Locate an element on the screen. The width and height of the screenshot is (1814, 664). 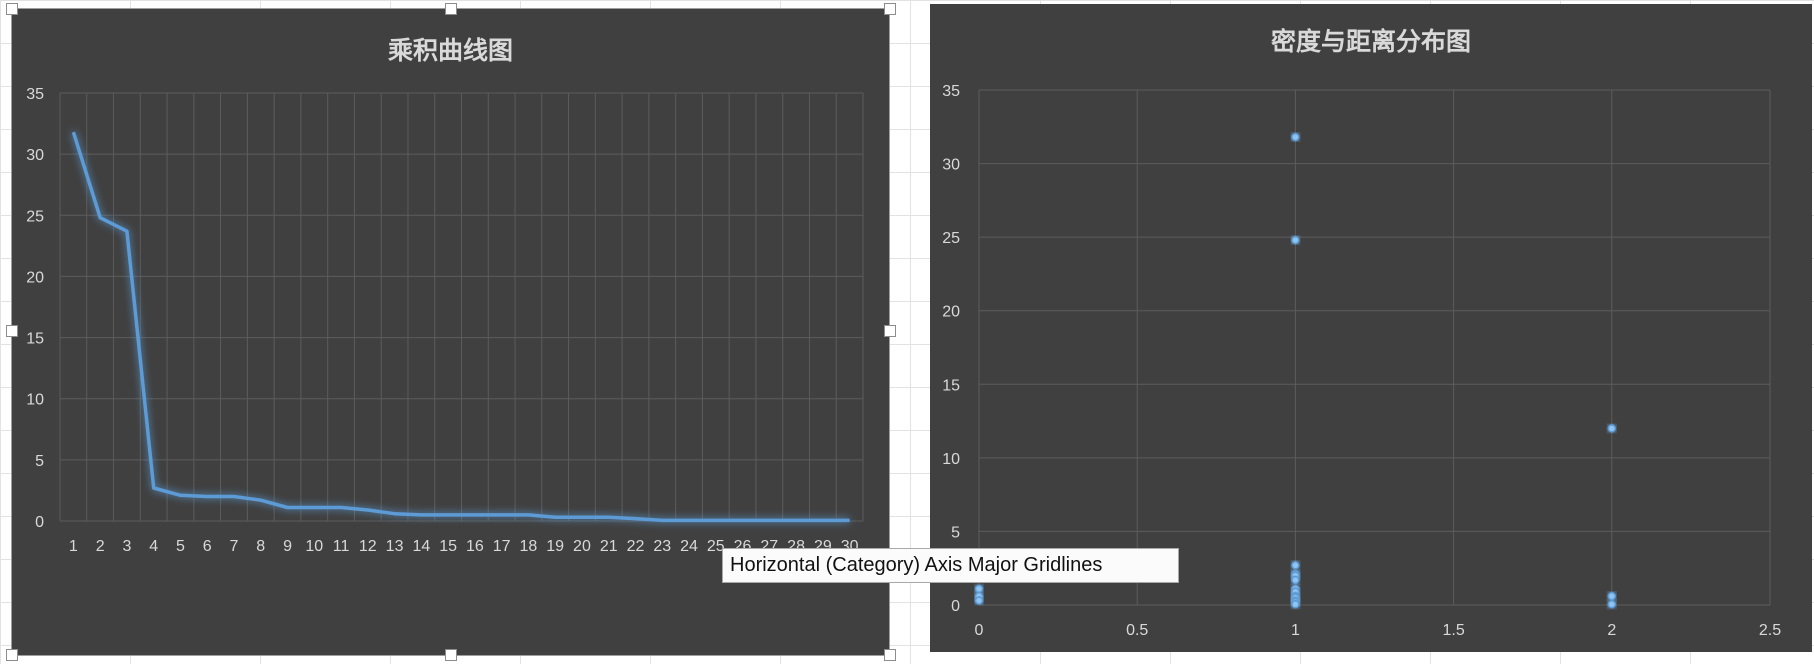
x-tick-label: 0 is located at coordinates (979, 630).